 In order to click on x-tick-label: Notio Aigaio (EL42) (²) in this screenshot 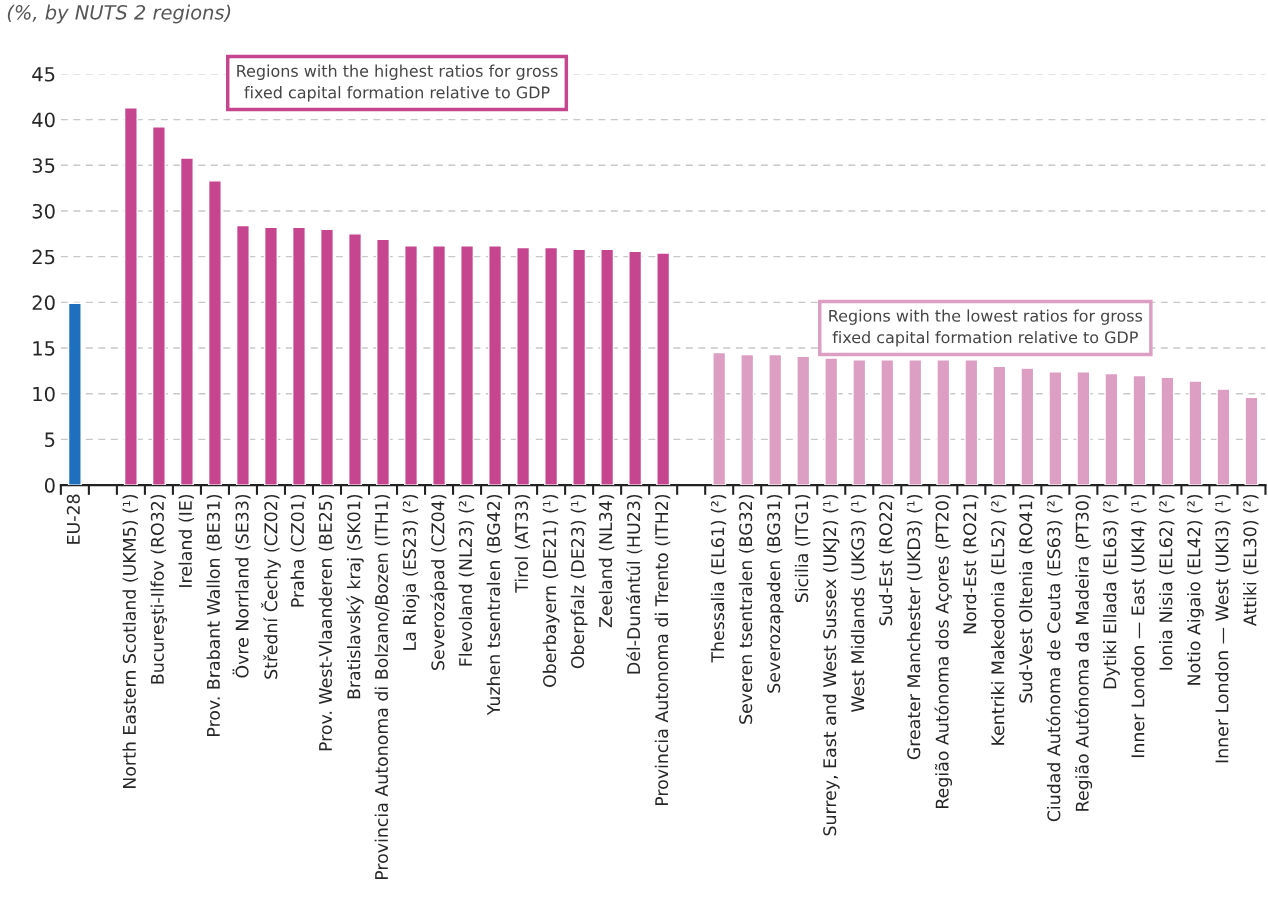, I will do `click(1195, 589)`.